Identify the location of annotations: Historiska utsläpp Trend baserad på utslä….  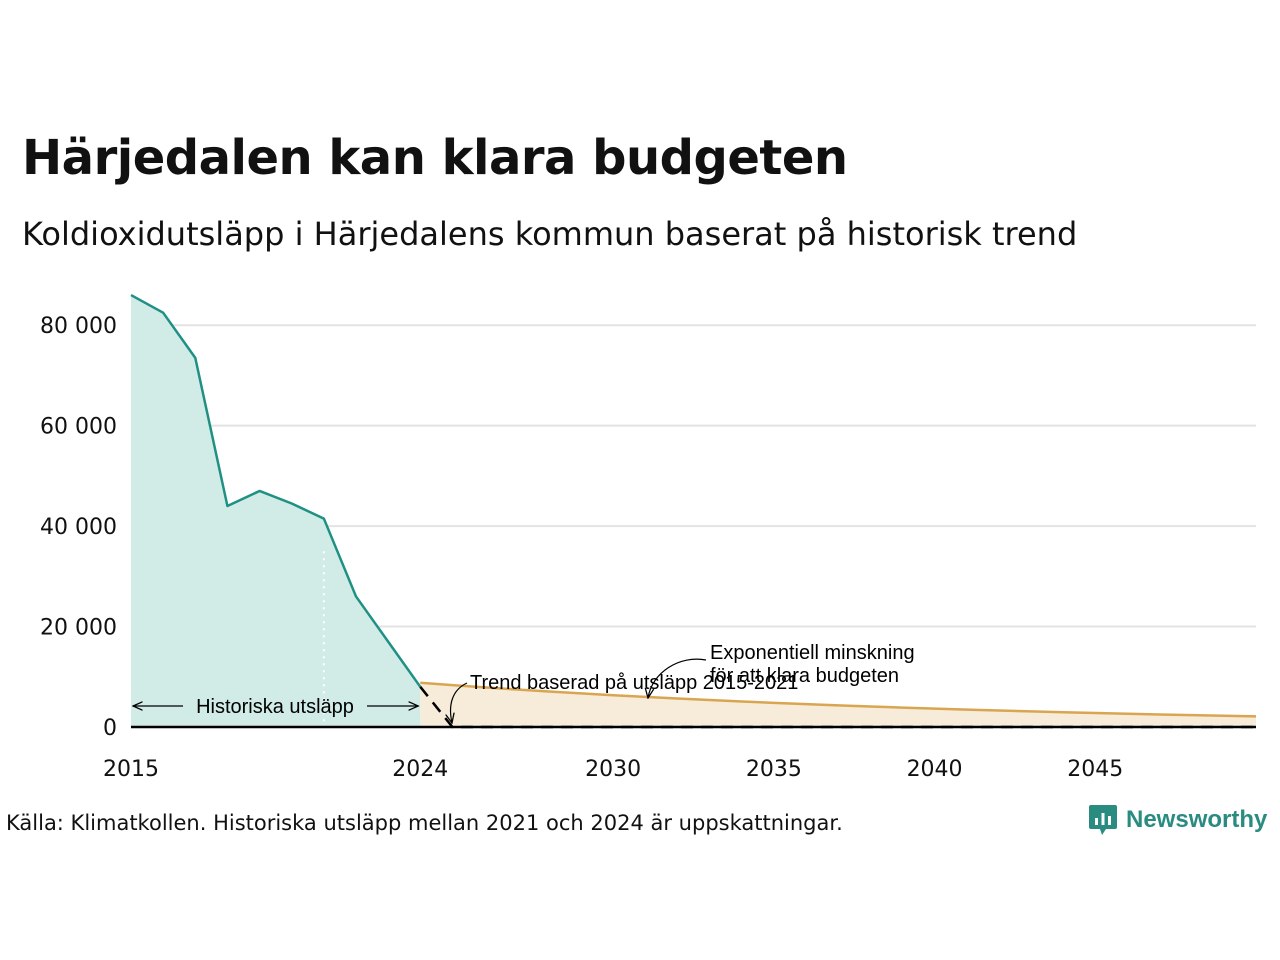
(524, 682).